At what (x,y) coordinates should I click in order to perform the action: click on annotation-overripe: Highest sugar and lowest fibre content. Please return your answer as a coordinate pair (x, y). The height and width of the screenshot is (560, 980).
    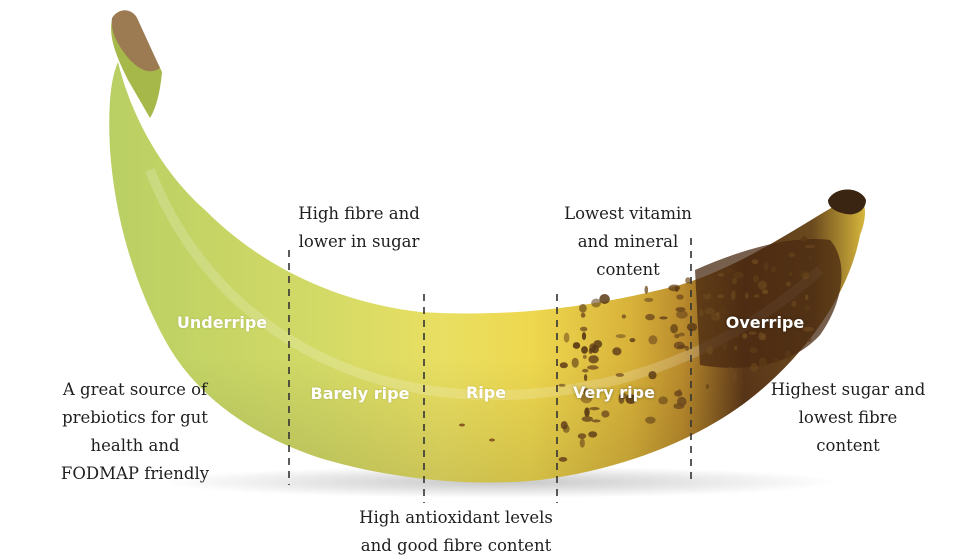
    Looking at the image, I should click on (848, 417).